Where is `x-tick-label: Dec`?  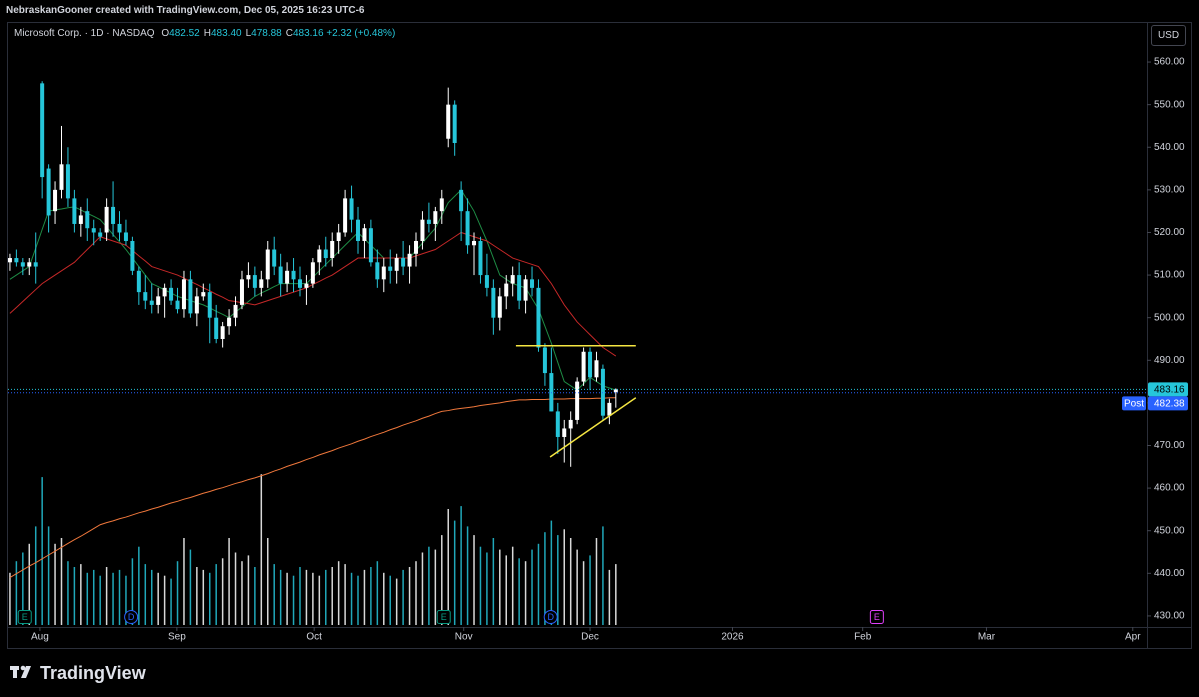
x-tick-label: Dec is located at coordinates (590, 637).